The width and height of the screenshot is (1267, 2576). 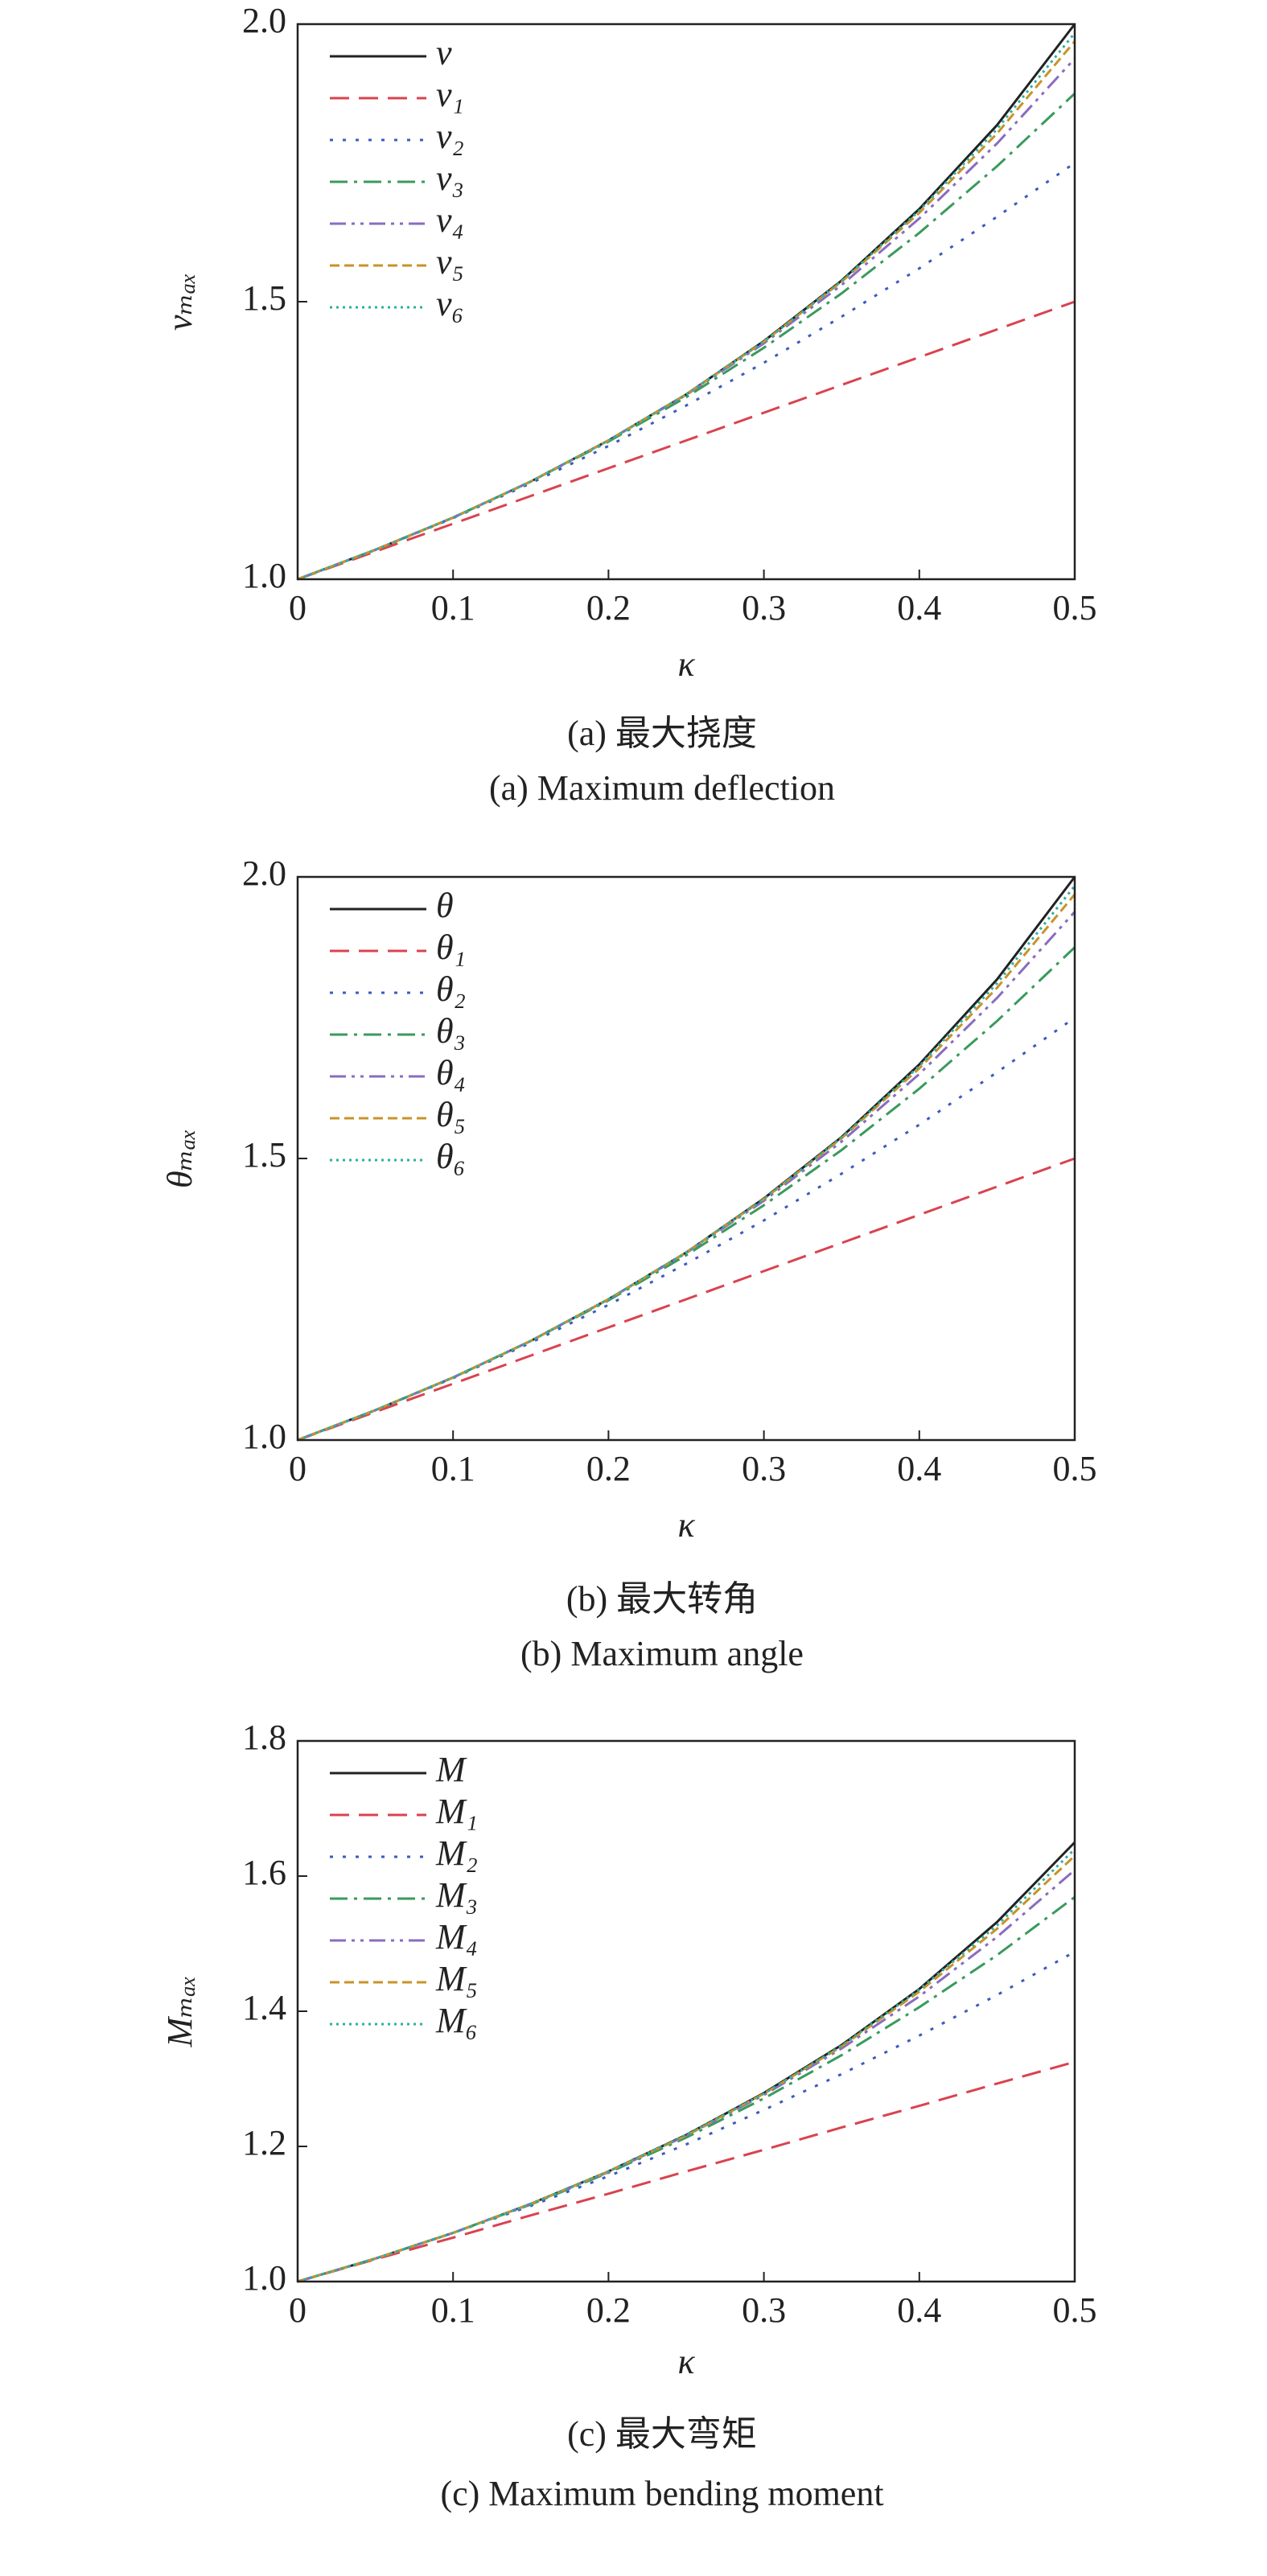 I want to click on legend-label: M₁, so click(x=457, y=1811).